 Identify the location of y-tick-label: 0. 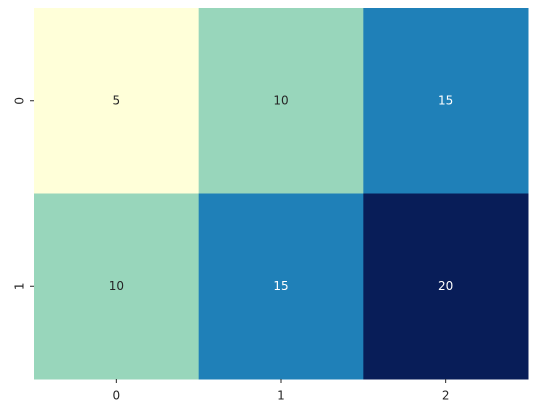
(20, 101).